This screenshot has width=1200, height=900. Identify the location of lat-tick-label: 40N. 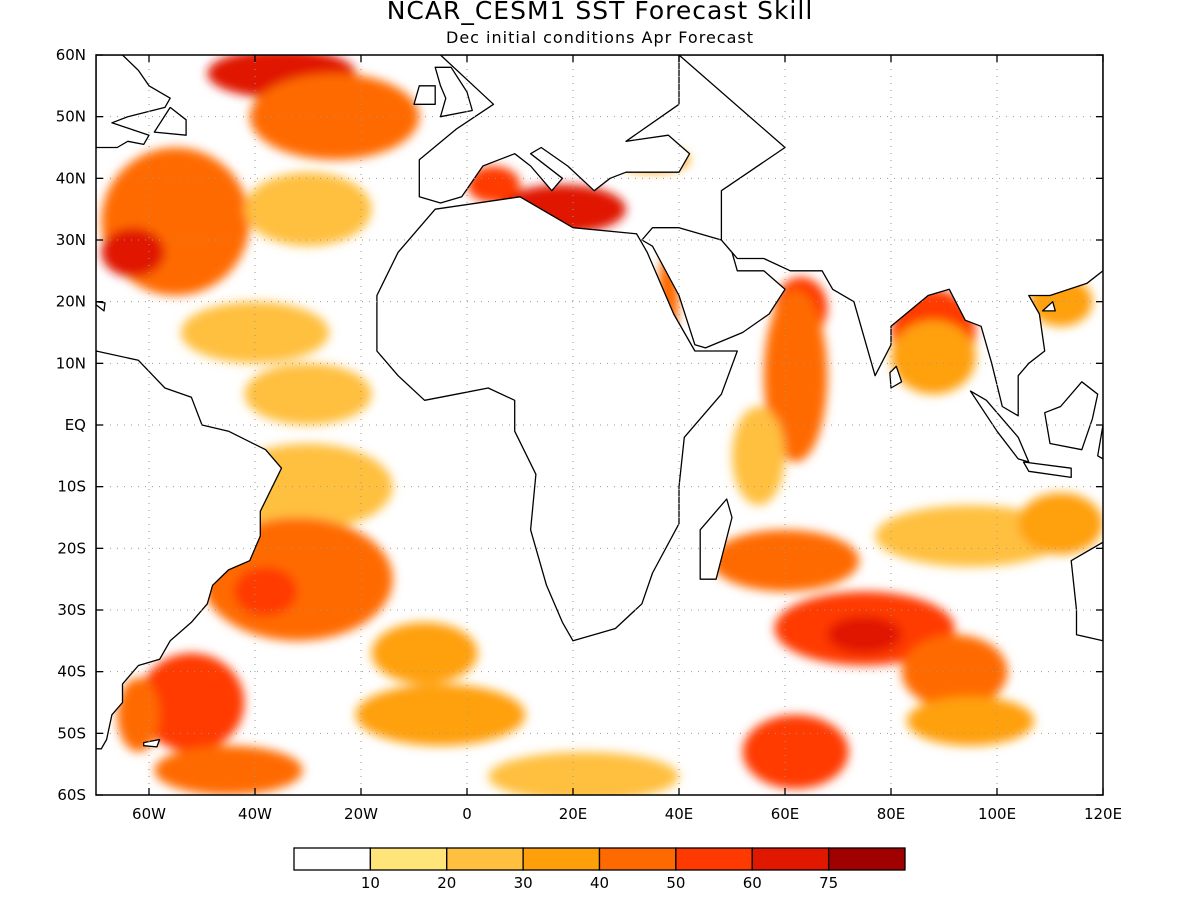
(71, 178).